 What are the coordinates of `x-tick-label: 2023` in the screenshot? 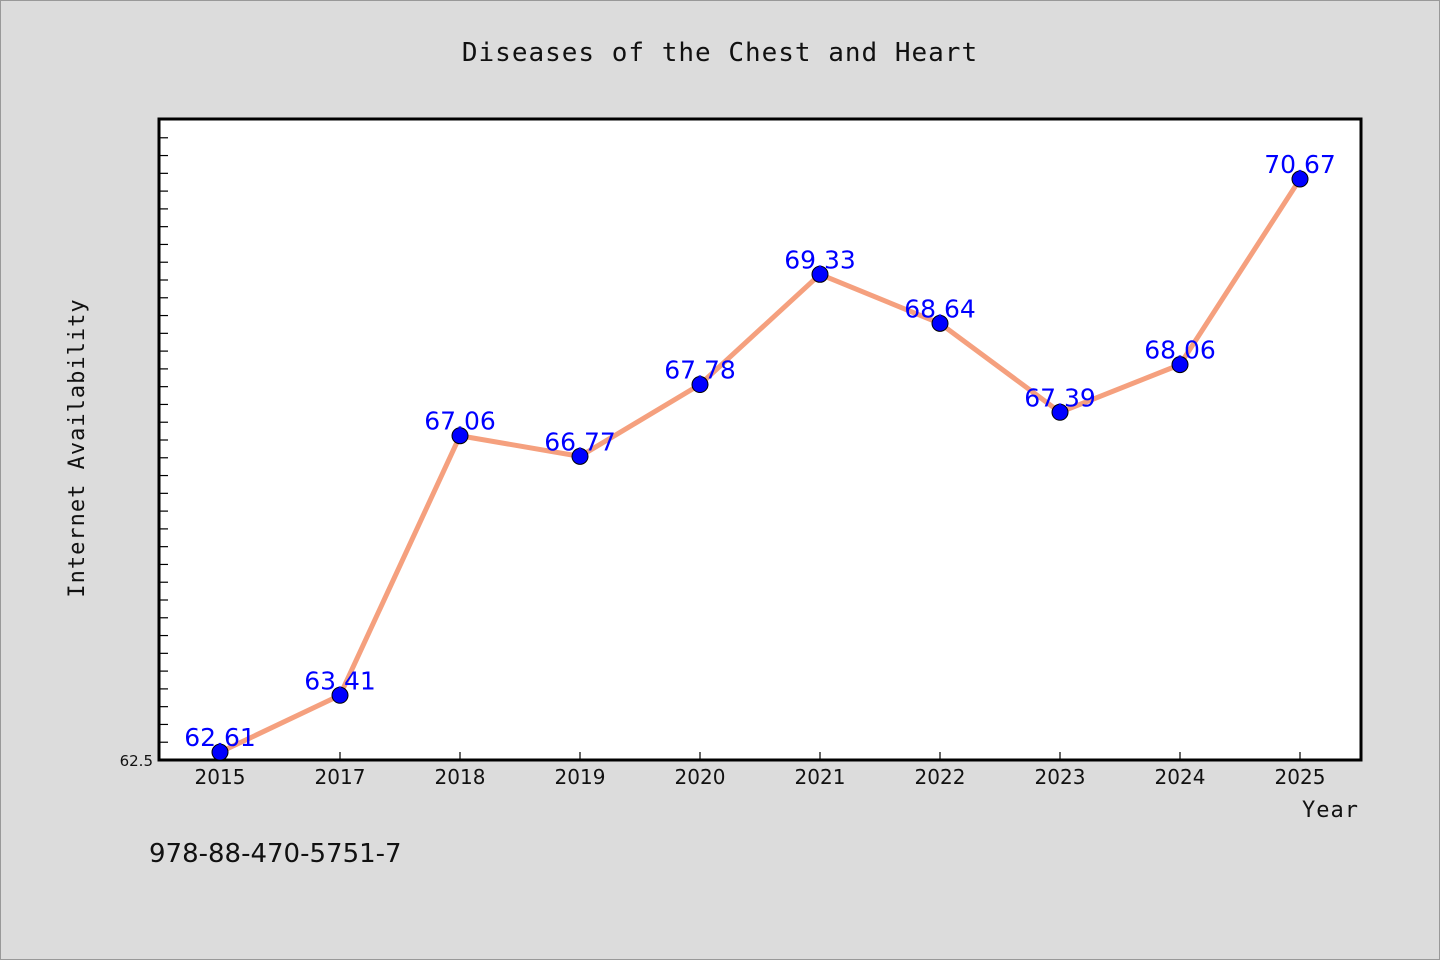 It's located at (1060, 777).